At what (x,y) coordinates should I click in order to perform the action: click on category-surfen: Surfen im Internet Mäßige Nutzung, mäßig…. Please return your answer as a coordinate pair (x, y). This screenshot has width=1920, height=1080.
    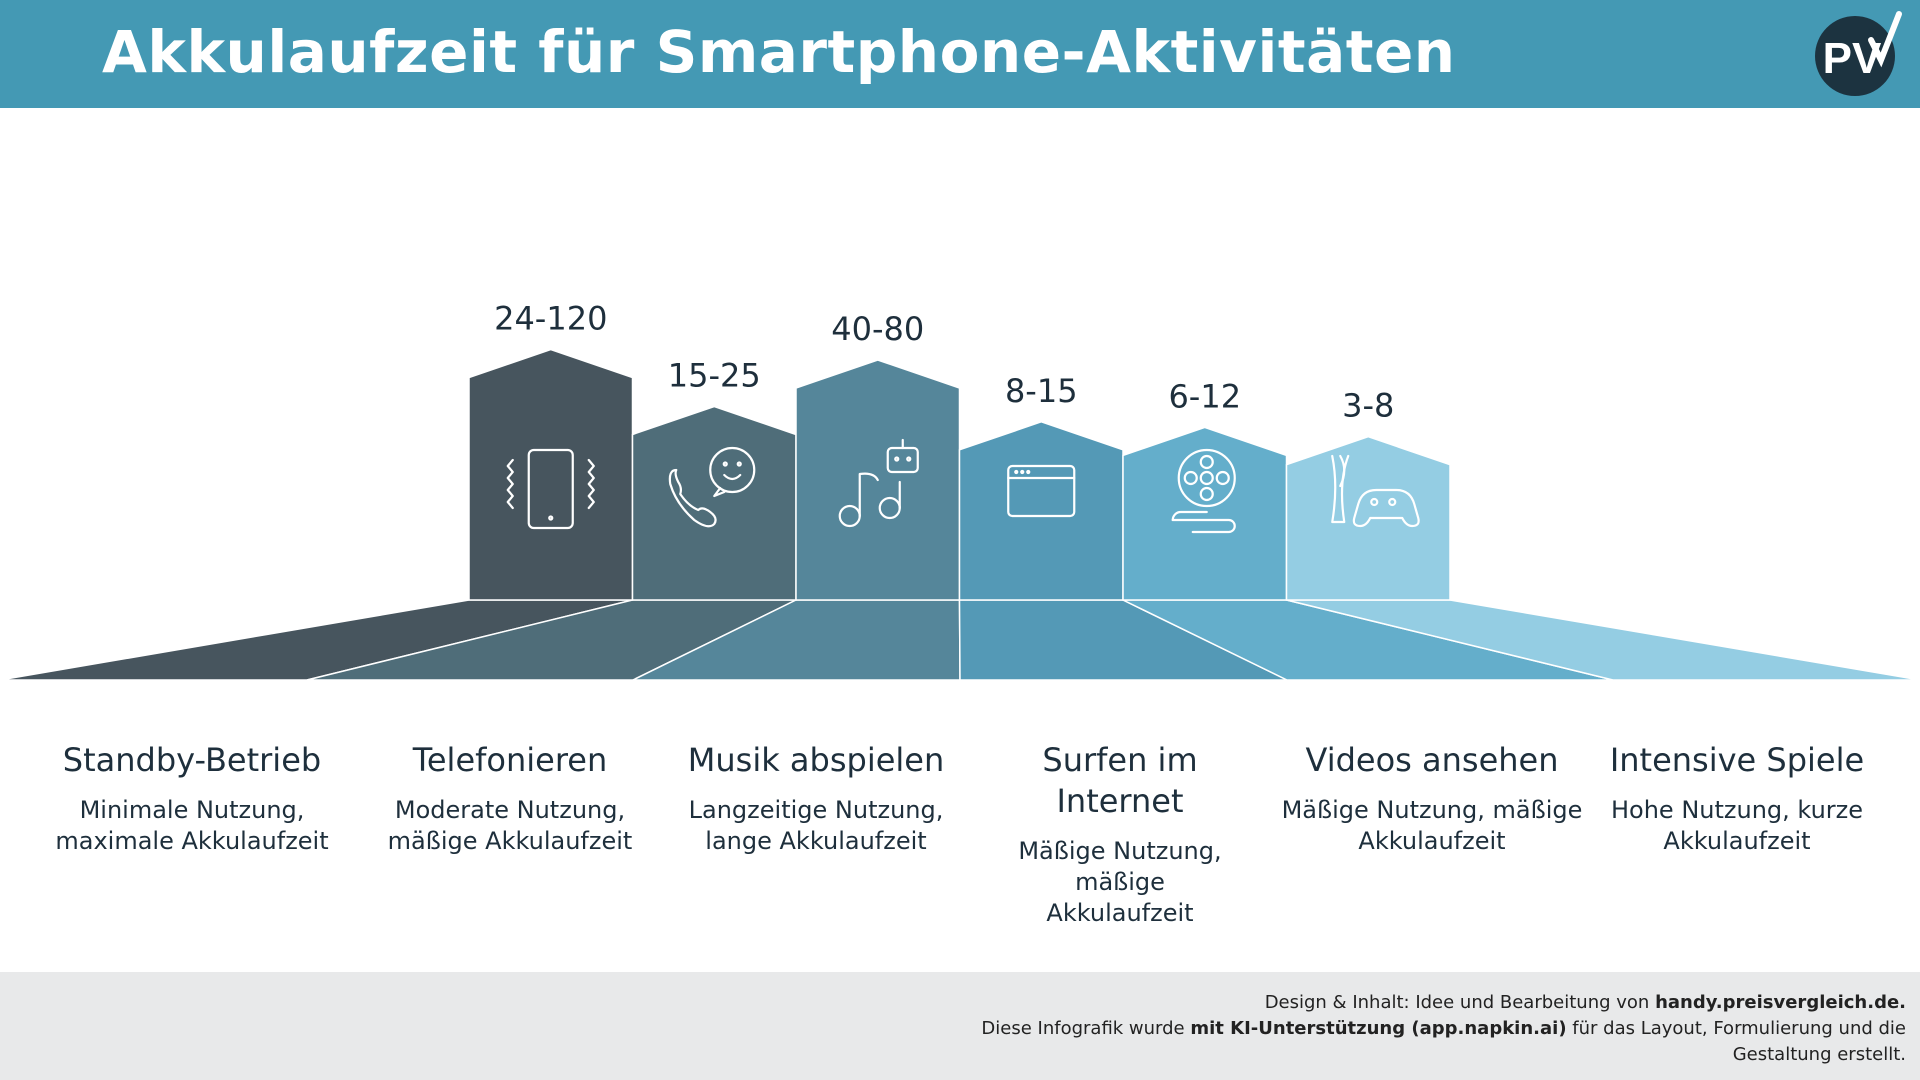
    Looking at the image, I should click on (1120, 834).